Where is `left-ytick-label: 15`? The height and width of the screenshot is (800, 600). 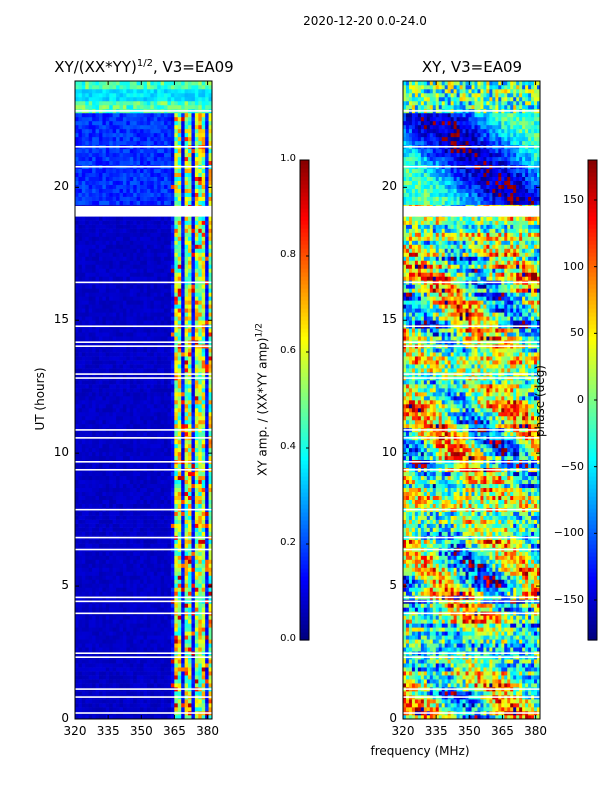 left-ytick-label: 15 is located at coordinates (61, 319).